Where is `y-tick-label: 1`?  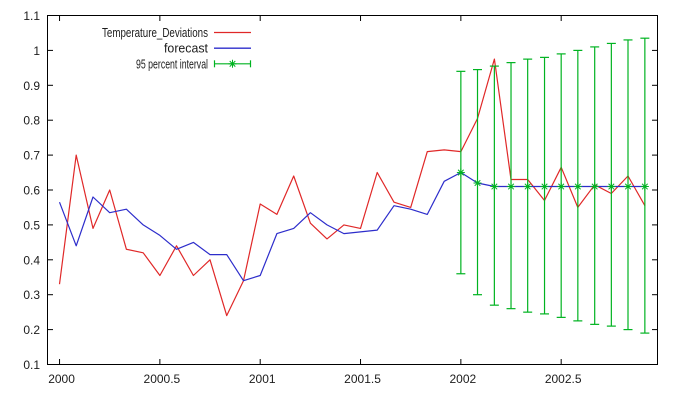 y-tick-label: 1 is located at coordinates (36, 51).